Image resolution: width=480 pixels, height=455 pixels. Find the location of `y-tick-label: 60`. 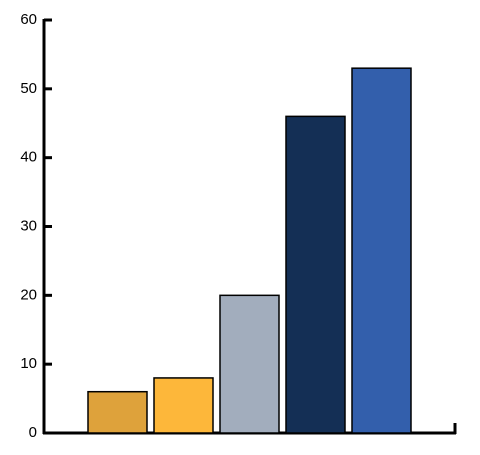

y-tick-label: 60 is located at coordinates (28, 19).